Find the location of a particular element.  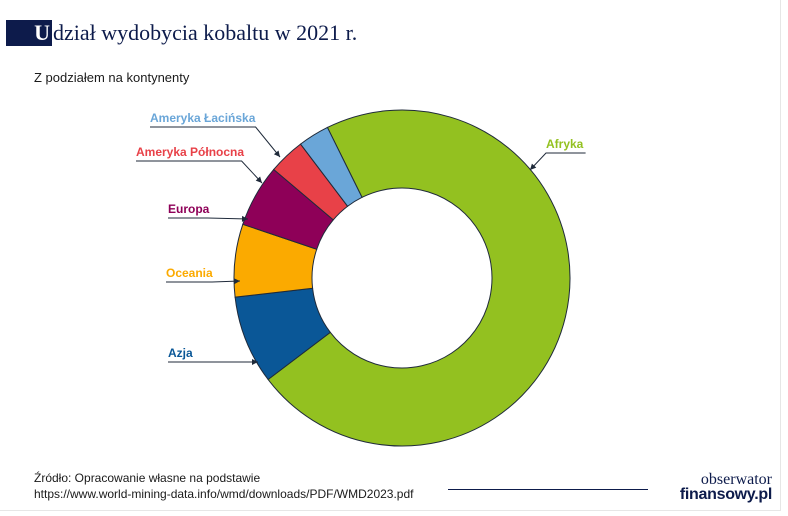

logo-line-1: obserwator is located at coordinates (736, 479).